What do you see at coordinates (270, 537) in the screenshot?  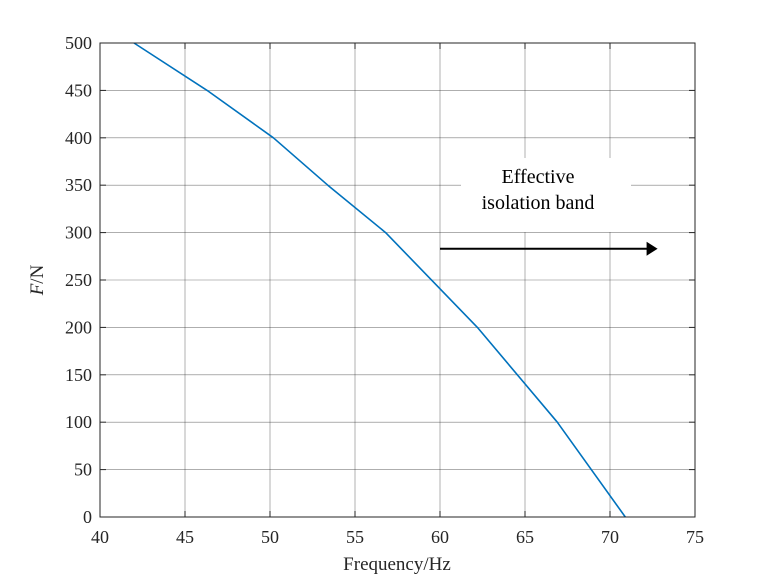 I see `x-tick-label: 50` at bounding box center [270, 537].